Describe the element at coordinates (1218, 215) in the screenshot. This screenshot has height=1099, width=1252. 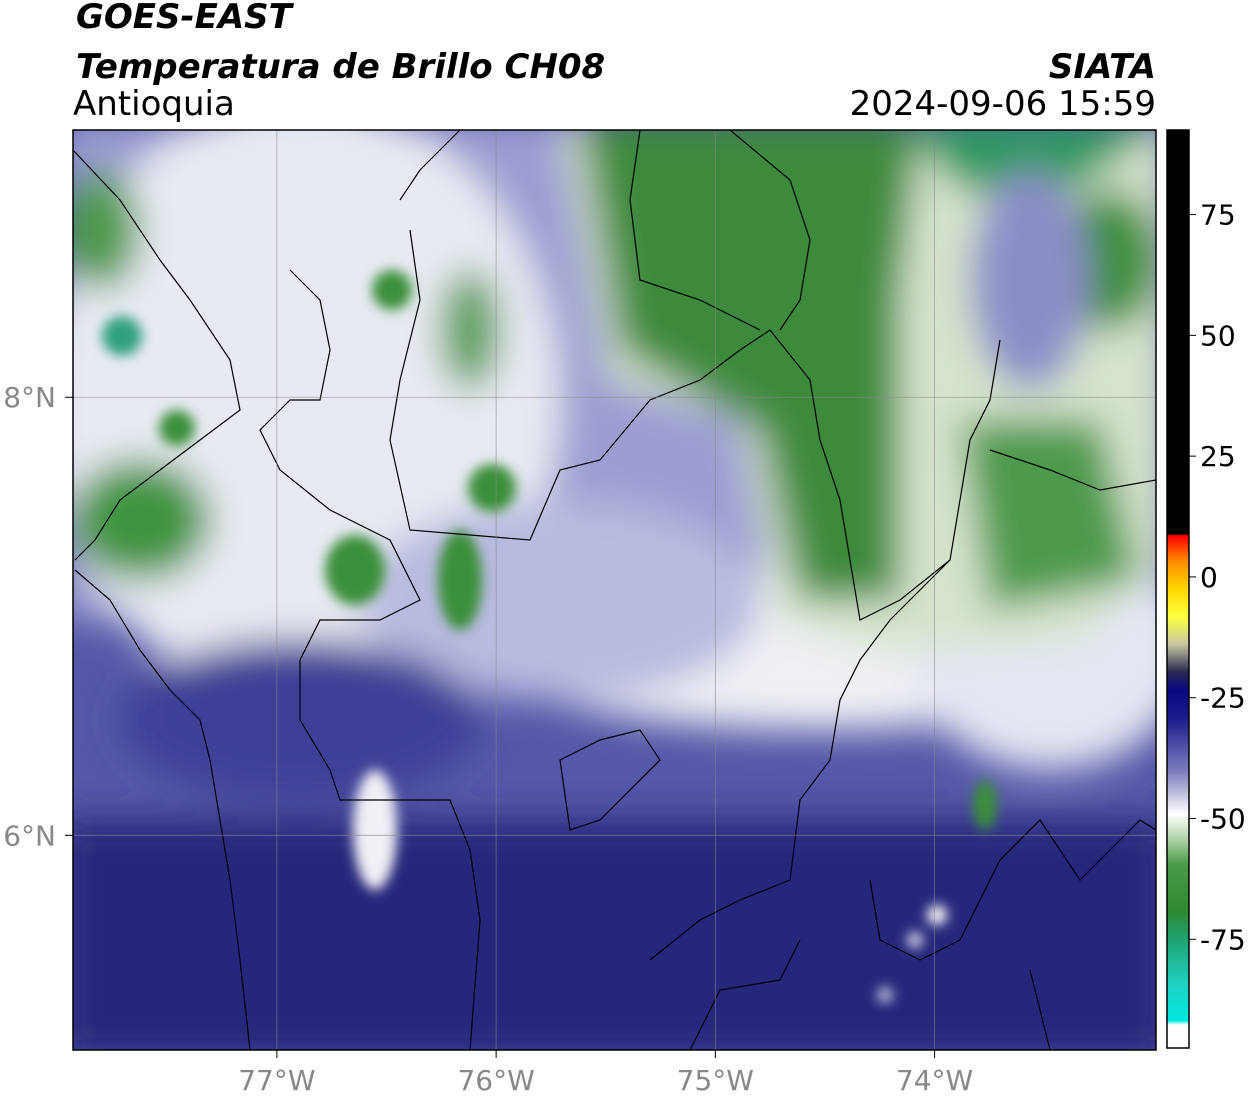
I see `colorbar-tick-label: 75` at that location.